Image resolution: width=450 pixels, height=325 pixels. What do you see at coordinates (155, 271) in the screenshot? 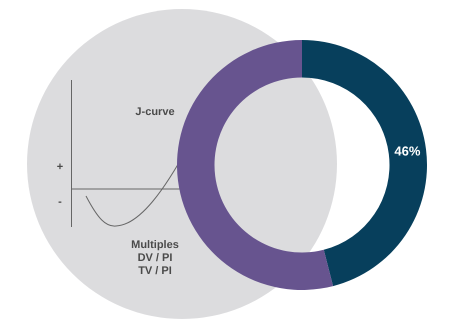
I see `text: TV / PI` at bounding box center [155, 271].